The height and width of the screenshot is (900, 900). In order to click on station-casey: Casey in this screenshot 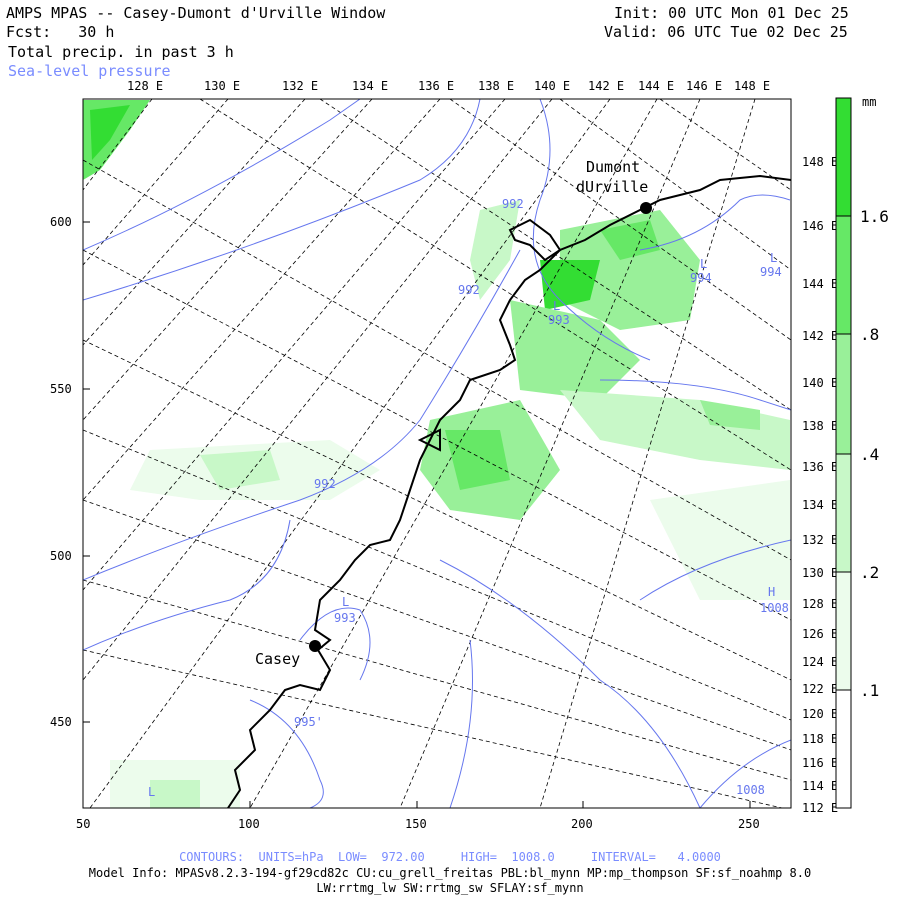, I will do `click(288, 654)`.